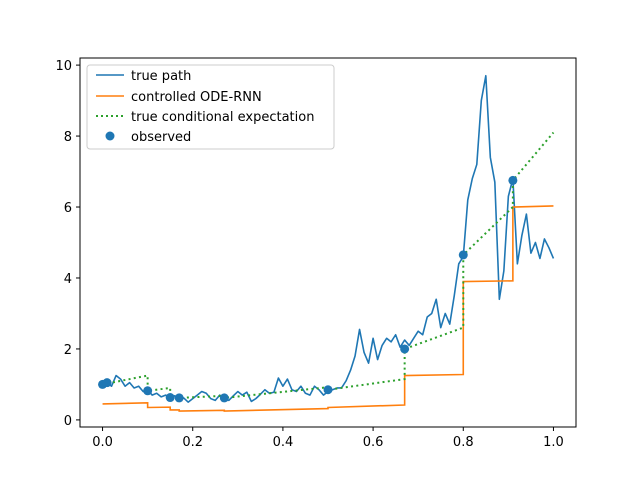 The height and width of the screenshot is (480, 640). What do you see at coordinates (63, 66) in the screenshot?
I see `y-tick-label: 10` at bounding box center [63, 66].